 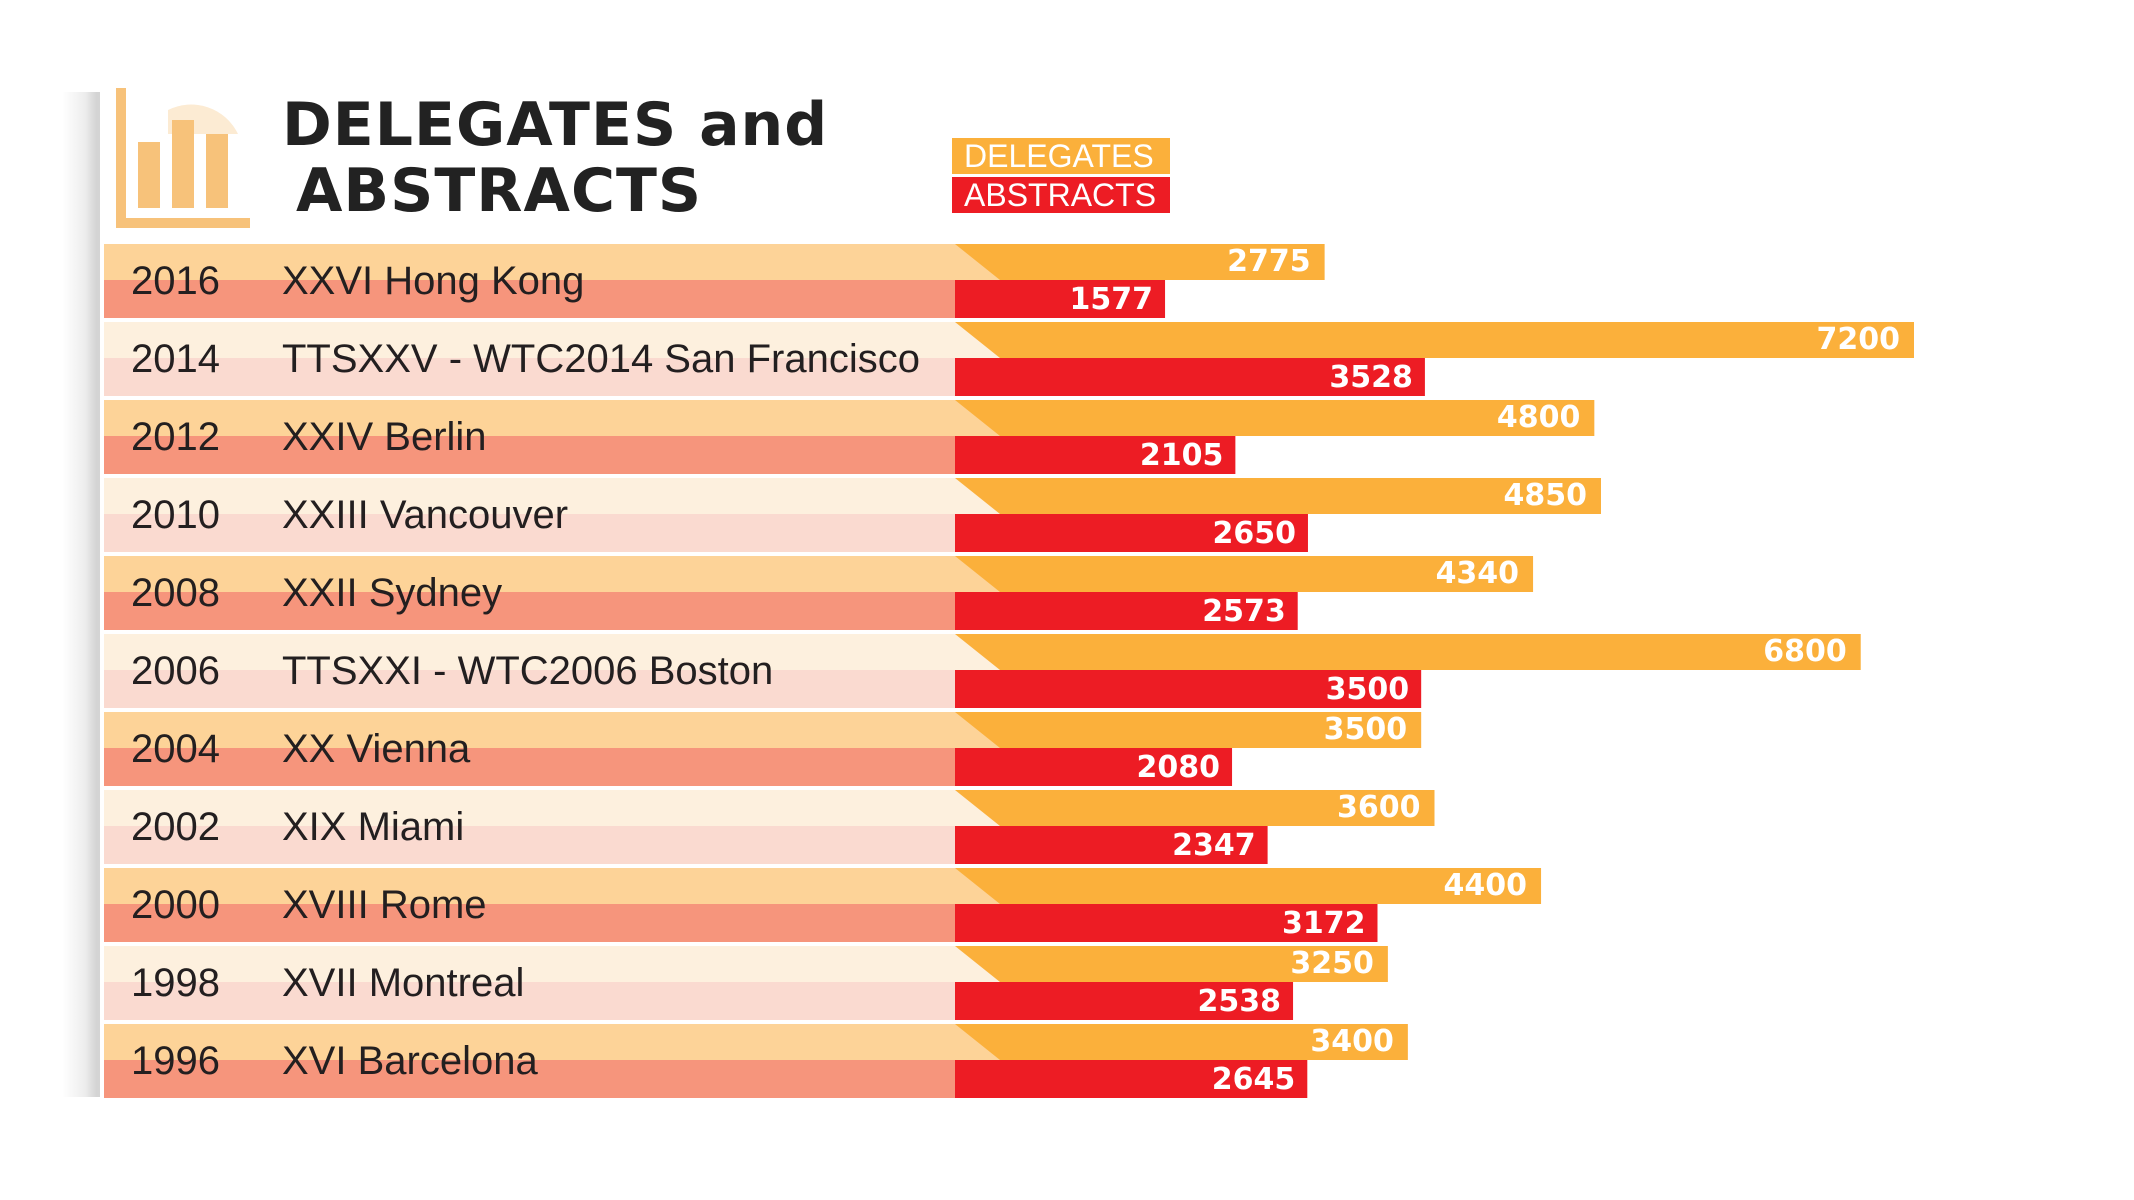 What do you see at coordinates (98, 594) in the screenshot?
I see `page-left-border` at bounding box center [98, 594].